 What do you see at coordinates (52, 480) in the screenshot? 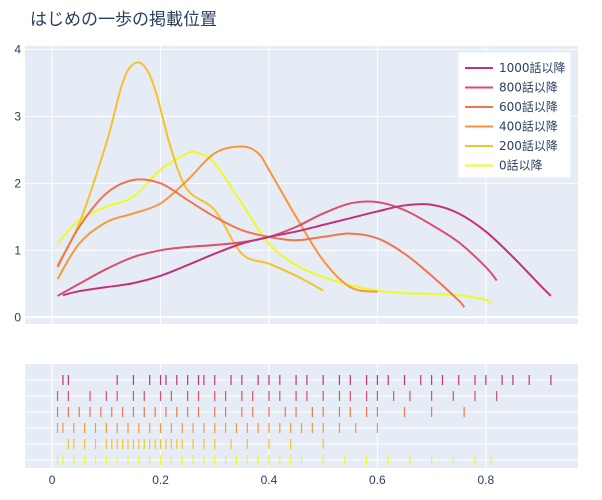
I see `x-tick-label: 0` at bounding box center [52, 480].